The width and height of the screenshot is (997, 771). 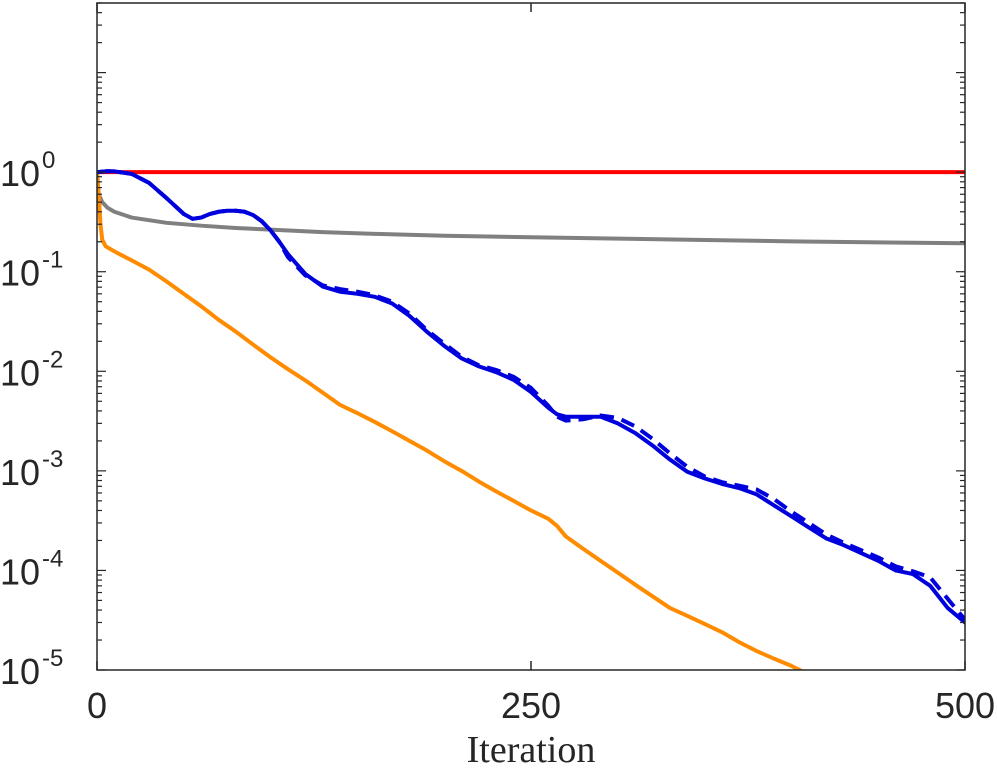 I want to click on y-tick-label: 10 -5, so click(x=31, y=668).